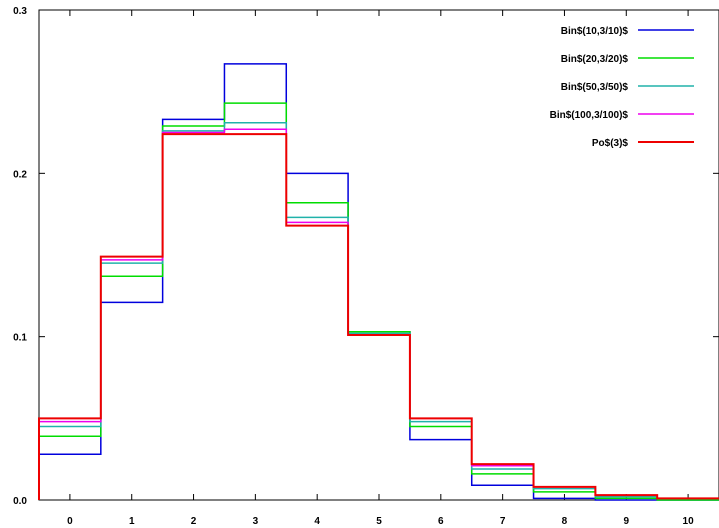 This screenshot has width=719, height=528. Describe the element at coordinates (20, 501) in the screenshot. I see `y-tick-label: 0.0` at that location.